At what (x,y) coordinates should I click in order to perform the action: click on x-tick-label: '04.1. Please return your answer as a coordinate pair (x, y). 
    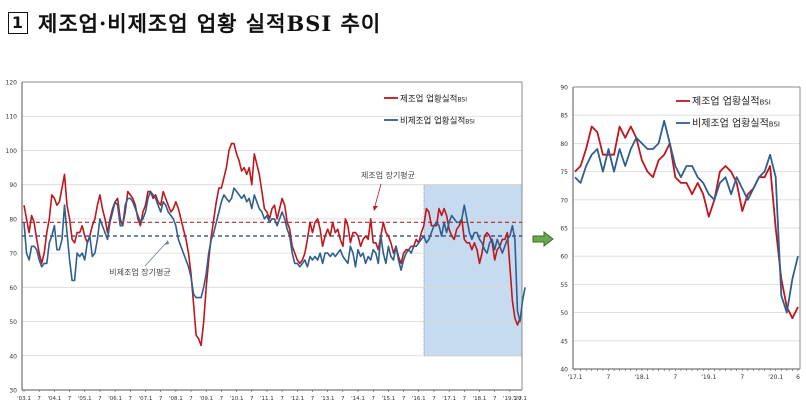
    Looking at the image, I should click on (54, 399).